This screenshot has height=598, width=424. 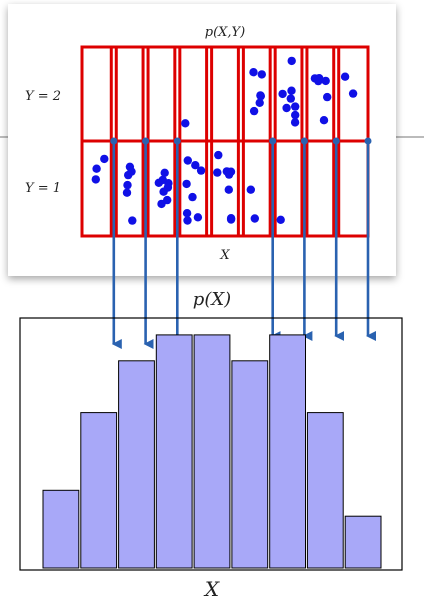 I want to click on marginal-x-label: X, so click(x=211, y=587).